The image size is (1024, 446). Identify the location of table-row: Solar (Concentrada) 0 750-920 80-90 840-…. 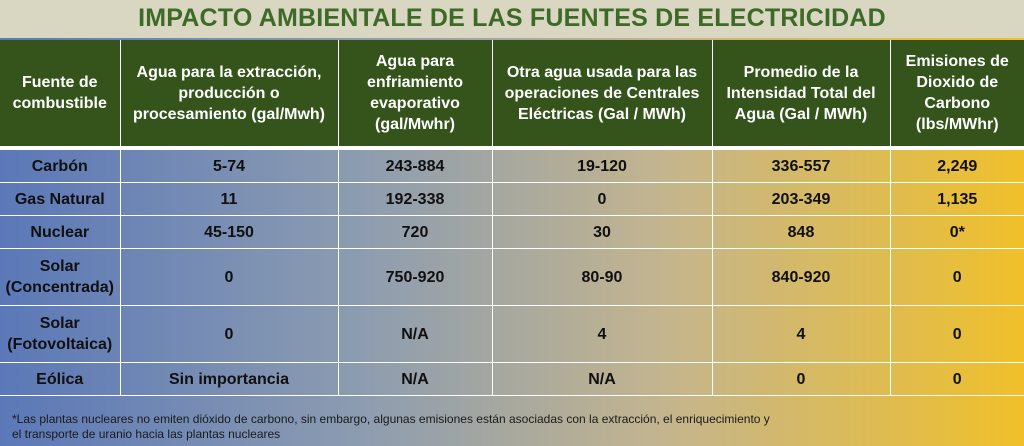
(512, 277).